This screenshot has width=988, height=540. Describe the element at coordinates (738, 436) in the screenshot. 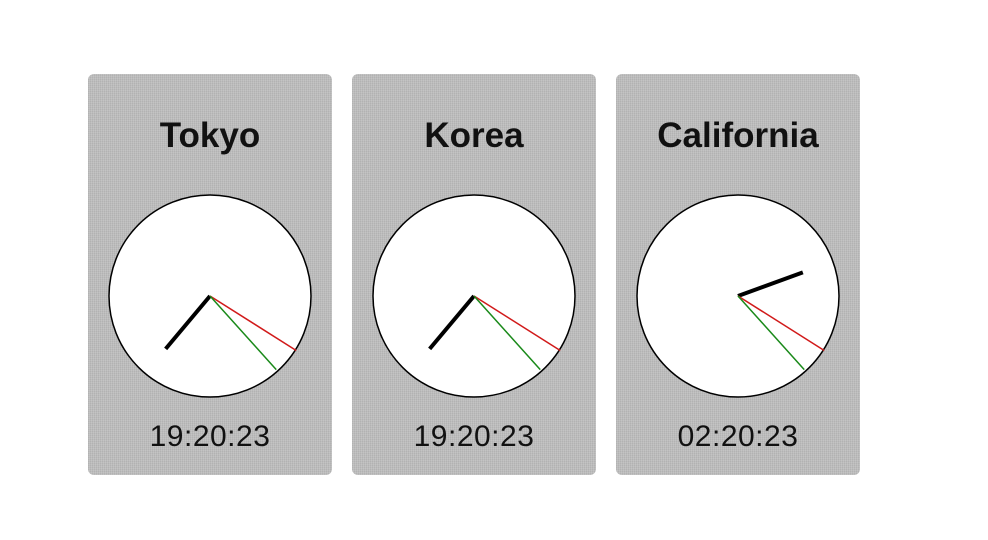

I see `digital-time: 02:20:23` at that location.